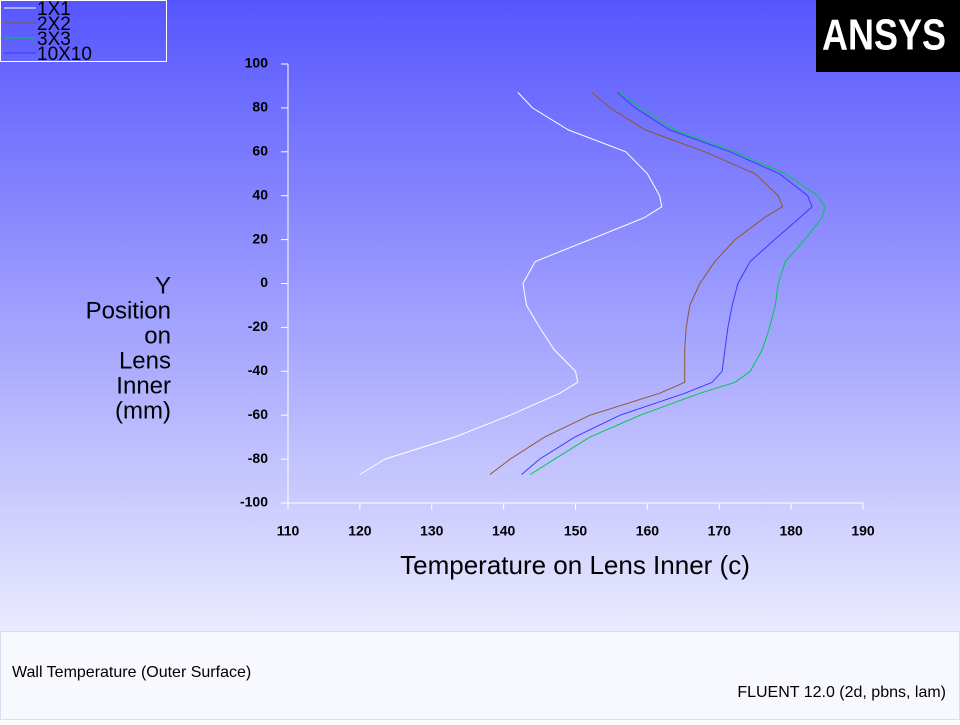 The width and height of the screenshot is (960, 725). Describe the element at coordinates (260, 238) in the screenshot. I see `y-tick-label: 20` at that location.